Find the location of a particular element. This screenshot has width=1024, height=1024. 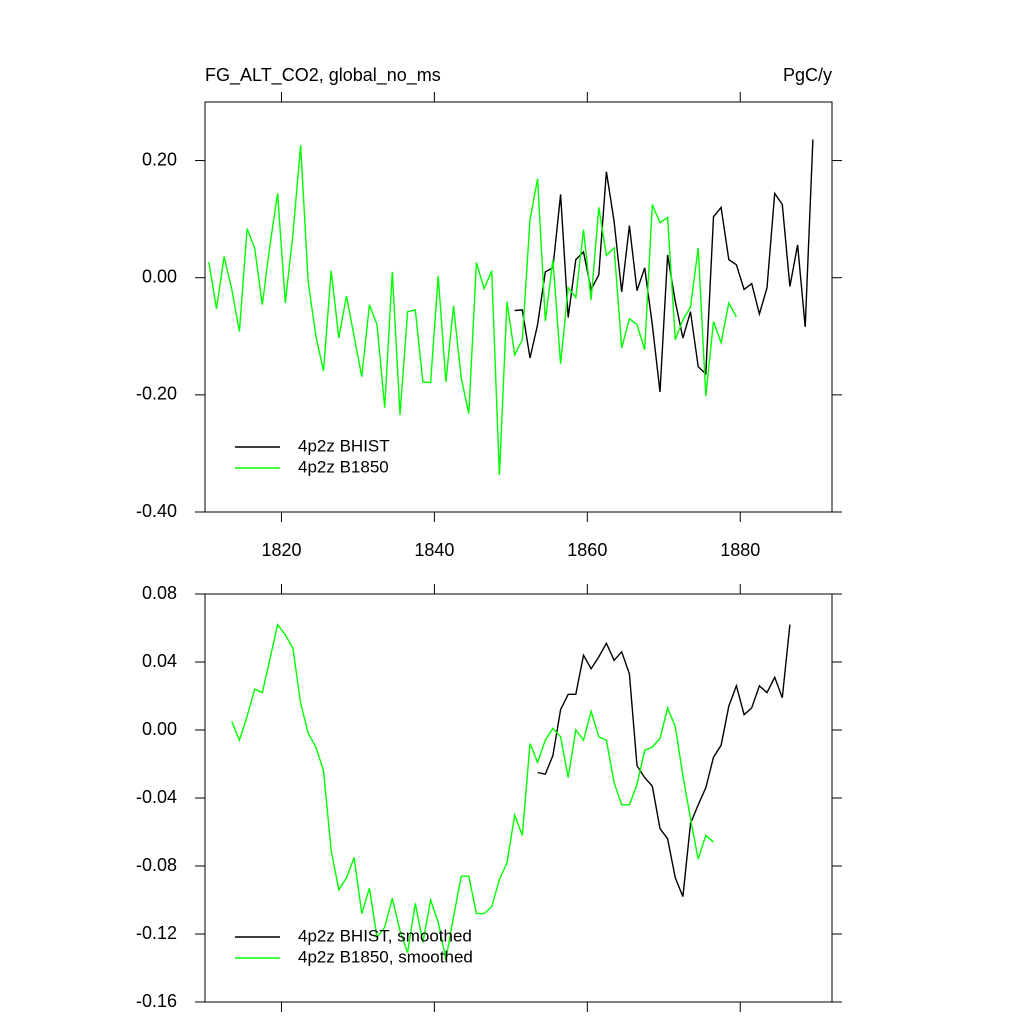

y-tick-label: -0.40 is located at coordinates (156, 511).